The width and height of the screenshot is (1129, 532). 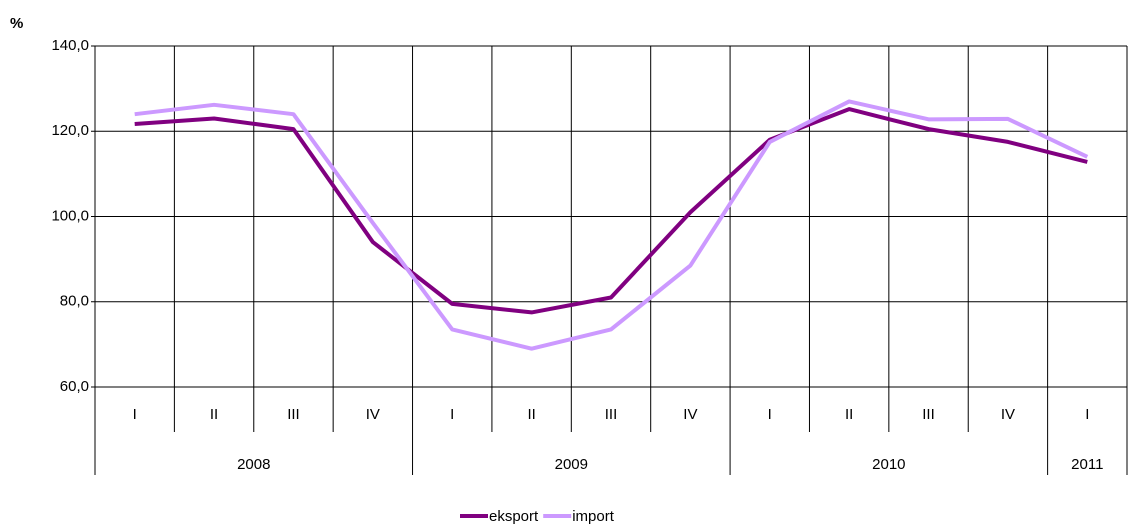 What do you see at coordinates (74, 386) in the screenshot?
I see `y-tick-label: 60,0` at bounding box center [74, 386].